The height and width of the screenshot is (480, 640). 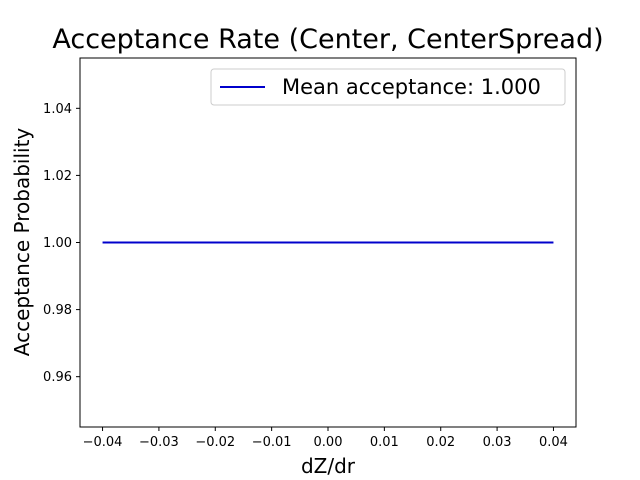 I want to click on y-tick-label: 0.98, so click(x=57, y=310).